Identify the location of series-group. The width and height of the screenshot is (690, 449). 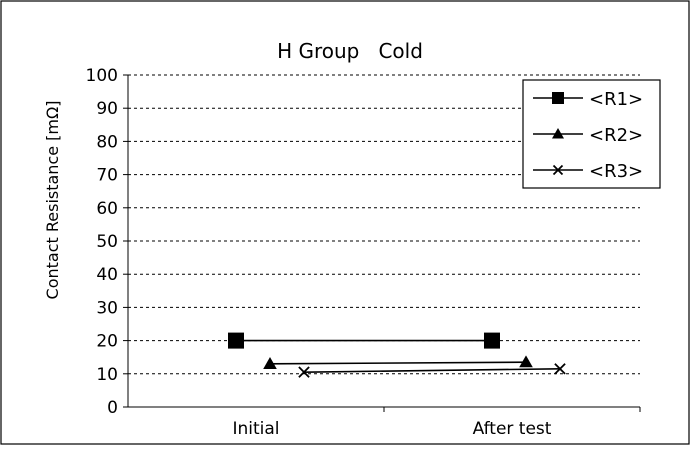
(397, 355).